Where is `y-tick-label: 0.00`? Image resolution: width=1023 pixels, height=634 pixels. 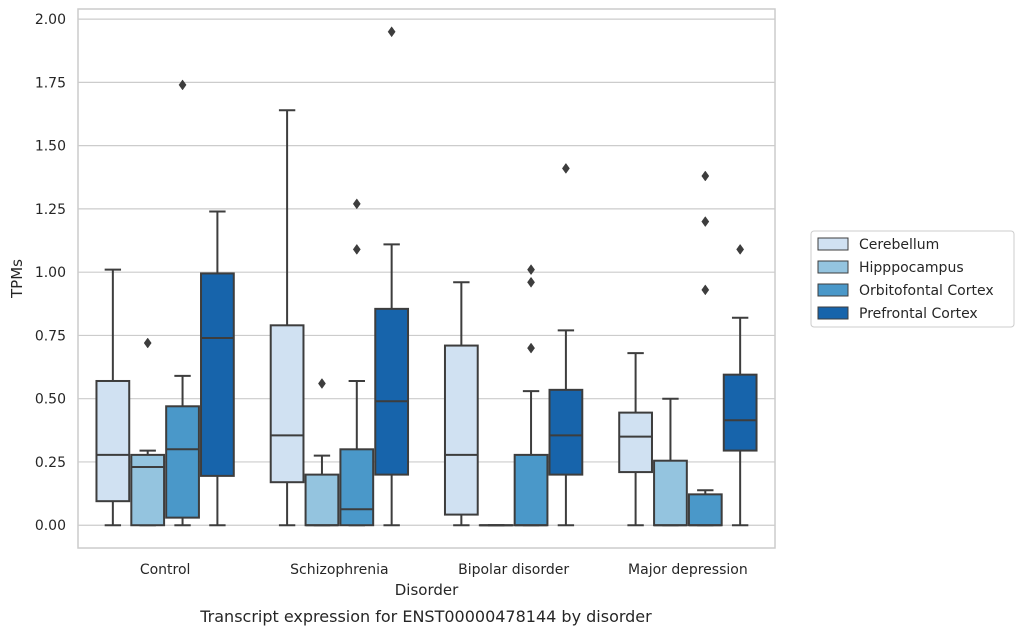
y-tick-label: 0.00 is located at coordinates (50, 526).